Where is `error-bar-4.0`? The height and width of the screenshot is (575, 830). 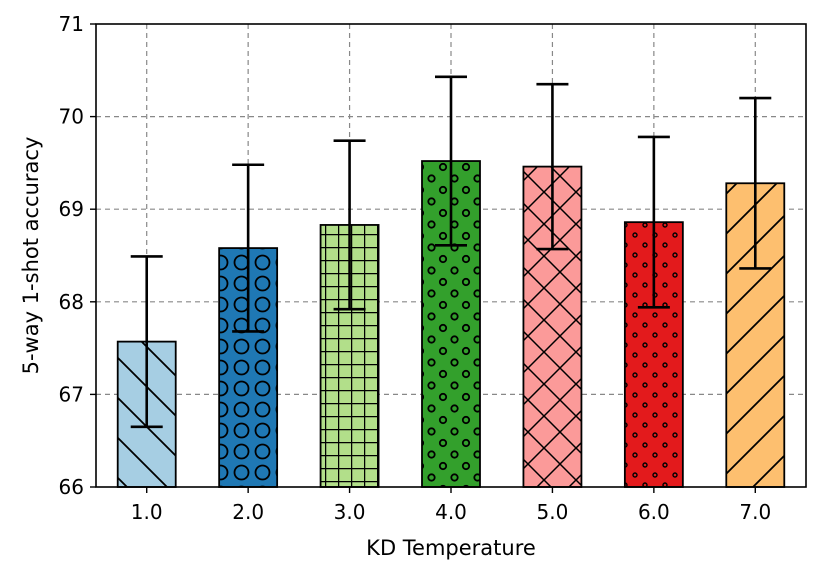
error-bar-4.0 is located at coordinates (451, 161).